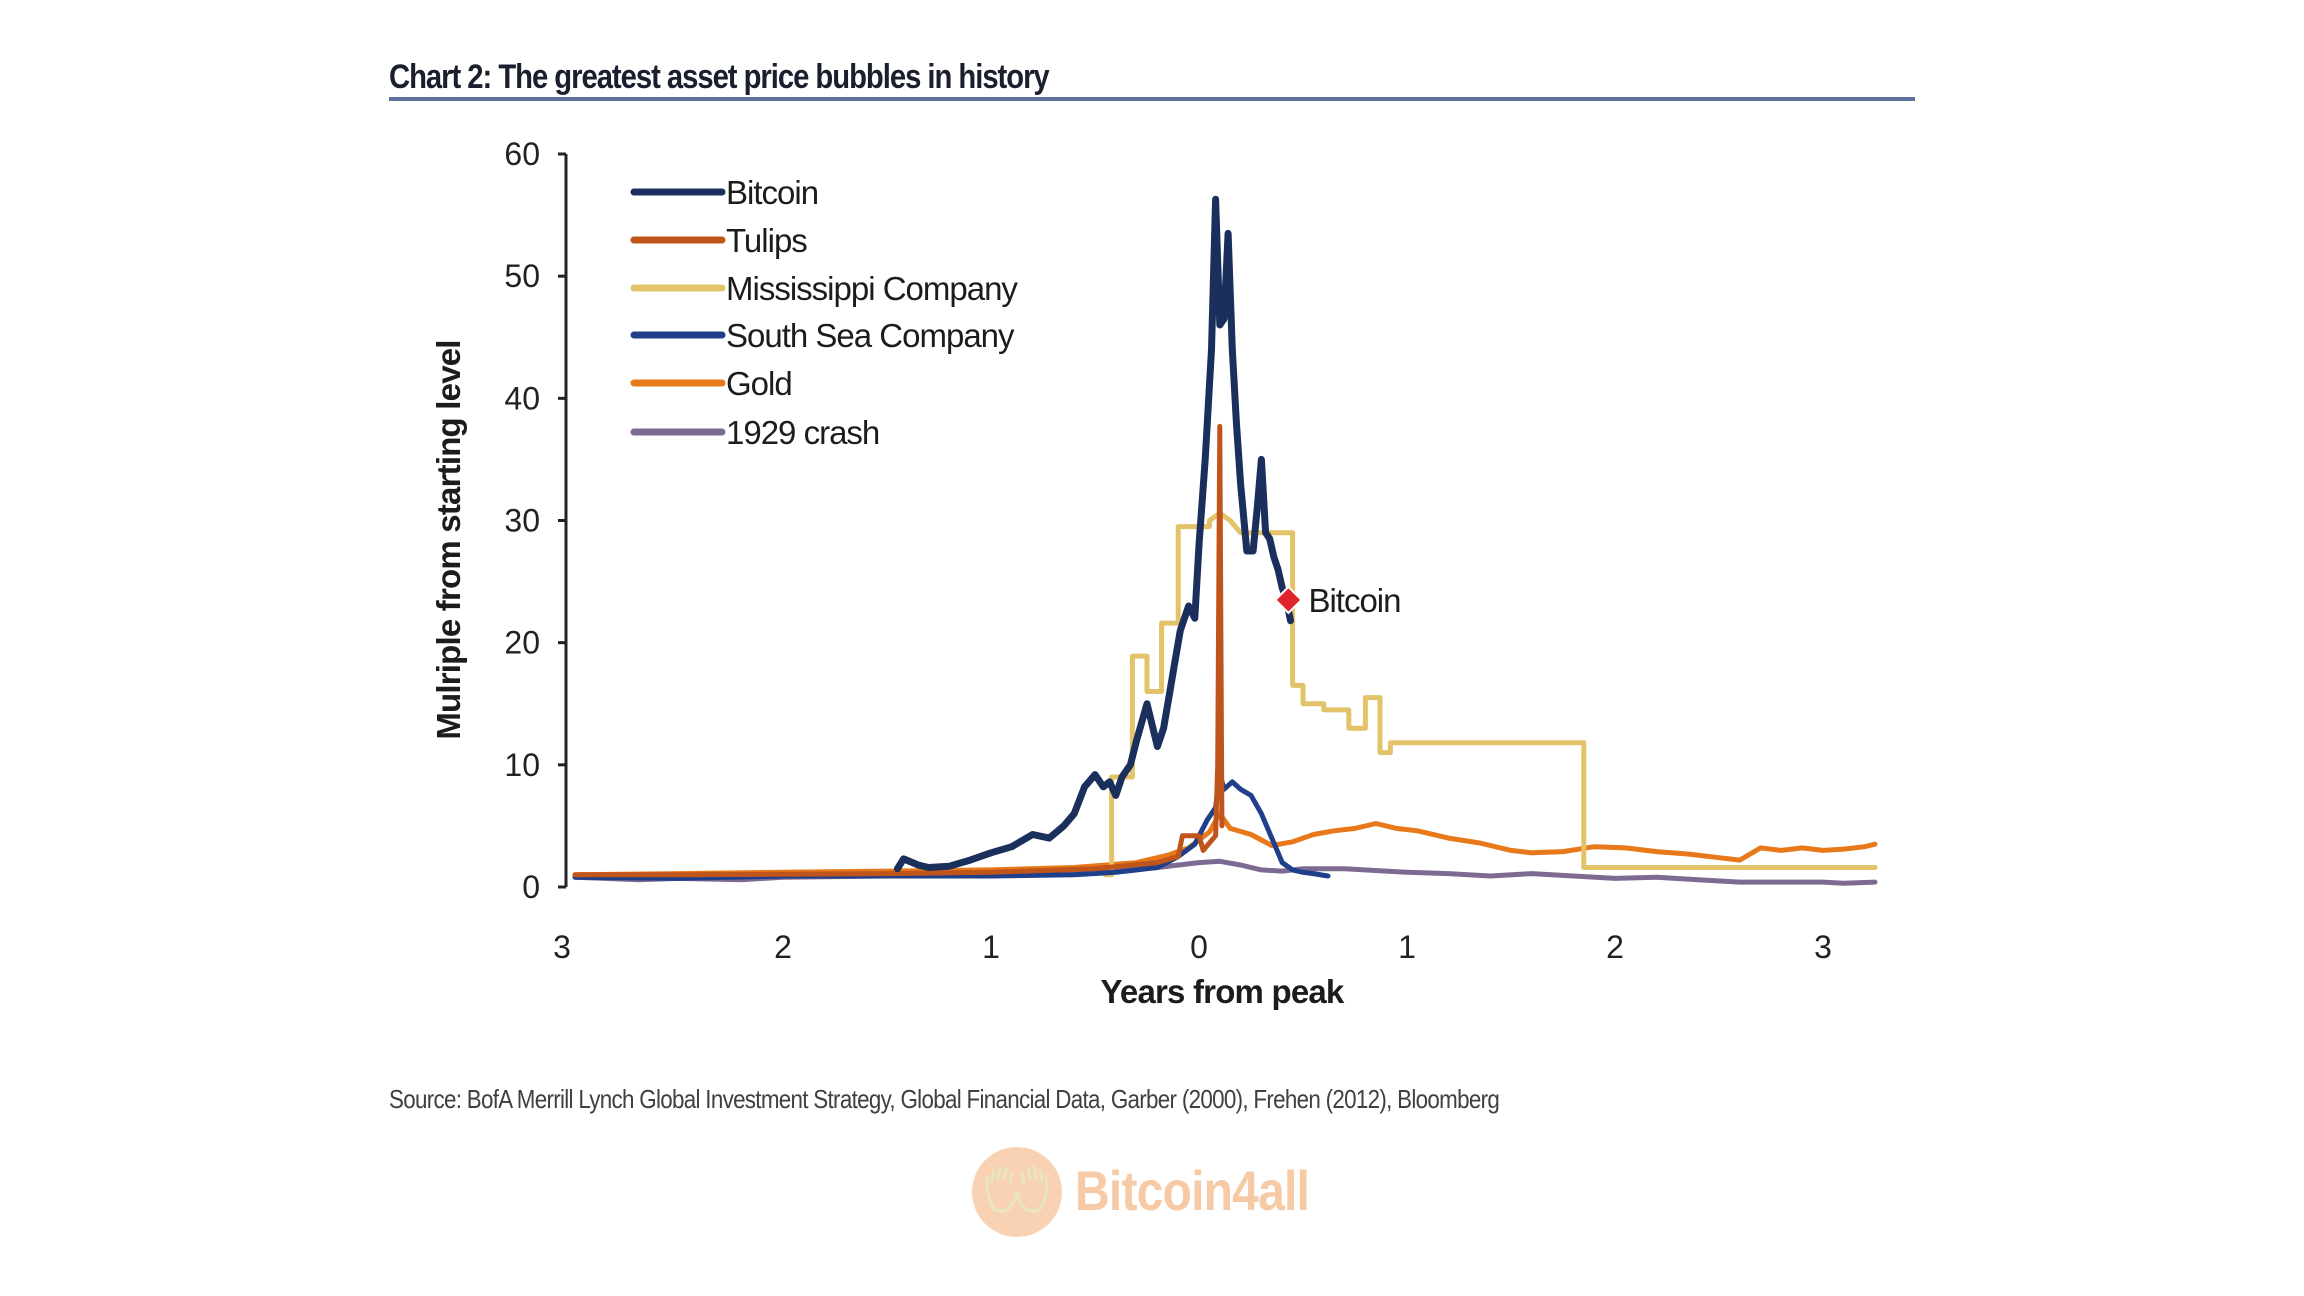 The image size is (2304, 1296). What do you see at coordinates (1288, 600) in the screenshot?
I see `bitcoin-marker-diamond` at bounding box center [1288, 600].